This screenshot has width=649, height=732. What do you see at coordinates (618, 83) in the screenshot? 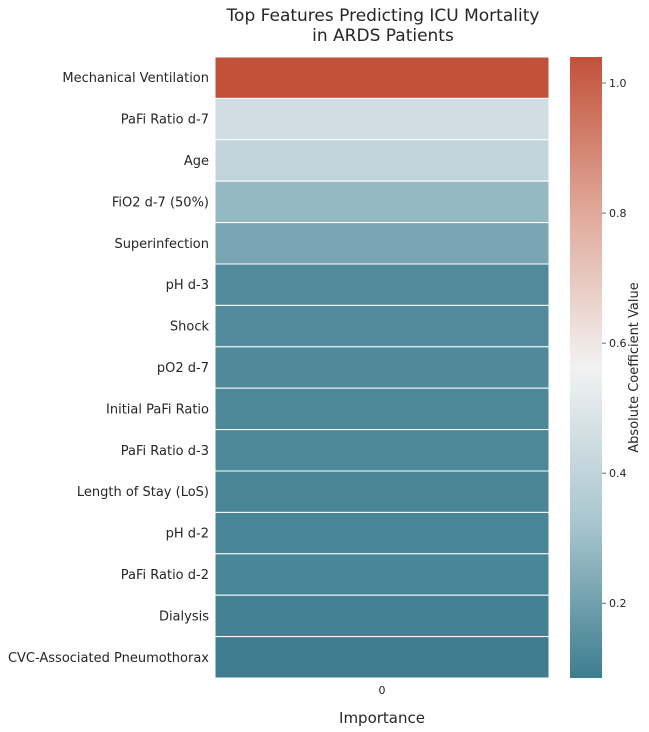
I see `colorbar-tick-label: 1.0` at bounding box center [618, 83].